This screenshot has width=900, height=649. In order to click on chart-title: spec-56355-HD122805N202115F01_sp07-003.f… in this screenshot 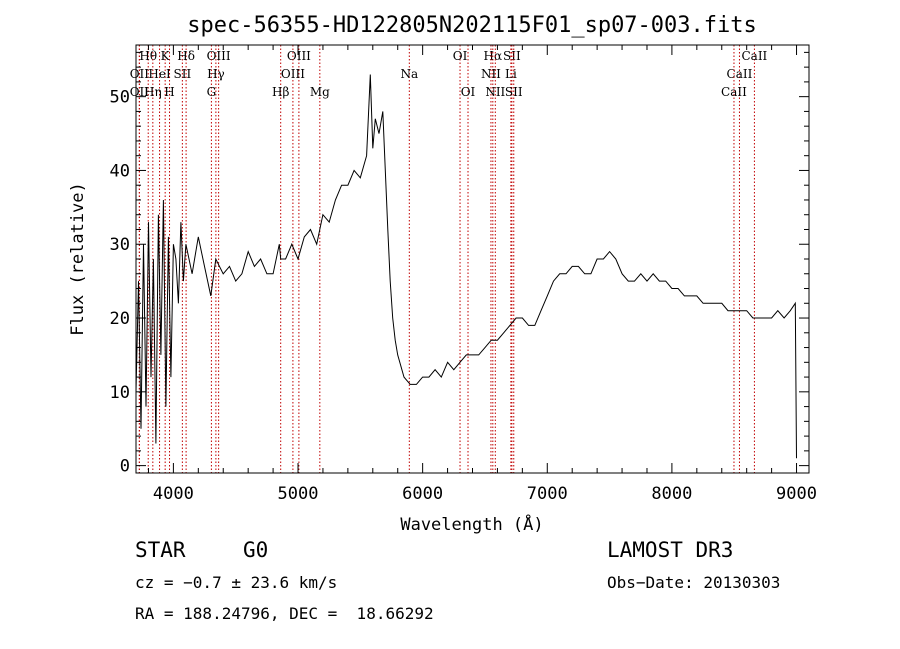, I will do `click(472, 25)`.